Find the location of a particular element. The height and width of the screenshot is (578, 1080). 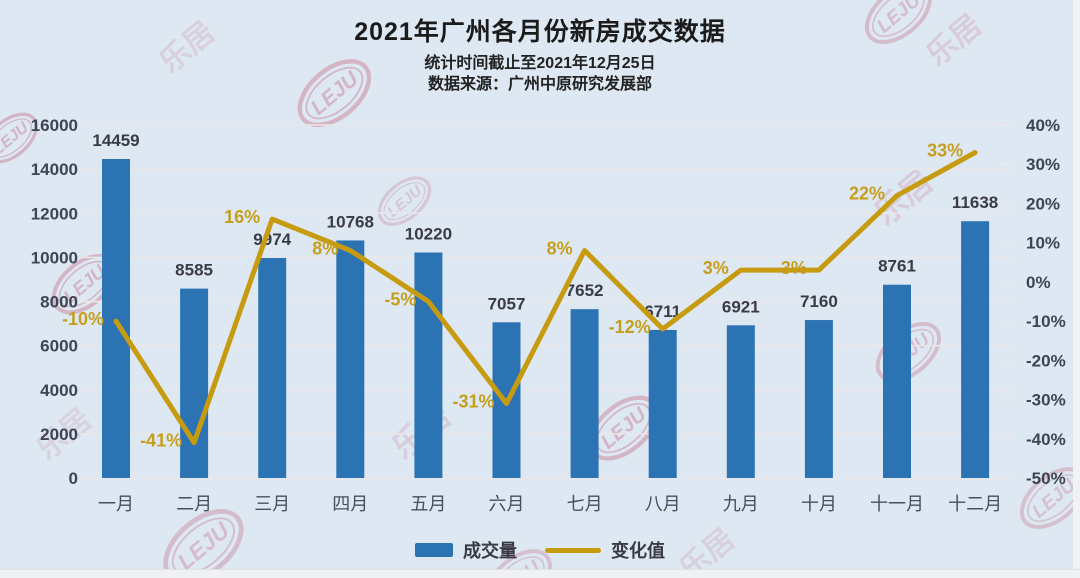

right-axis-tick-label: -40% is located at coordinates (1046, 439).